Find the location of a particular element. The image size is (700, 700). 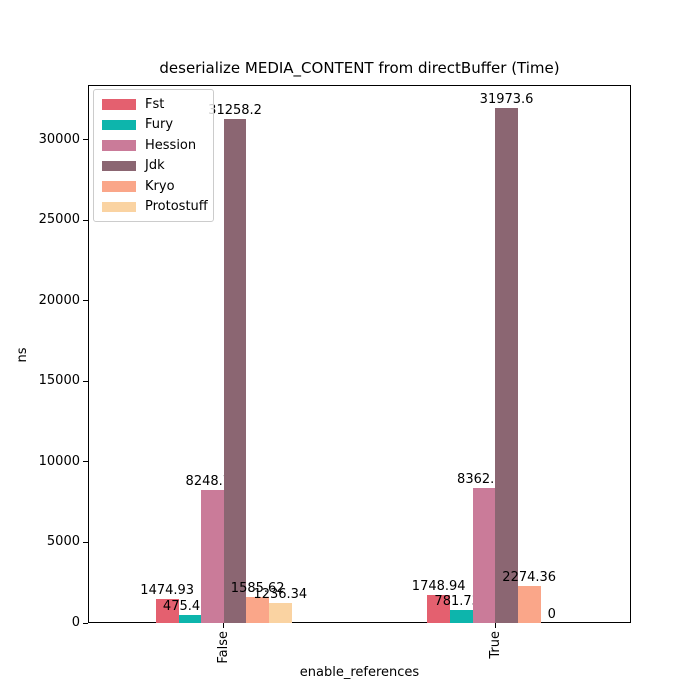

legend-label: Fst is located at coordinates (155, 104).